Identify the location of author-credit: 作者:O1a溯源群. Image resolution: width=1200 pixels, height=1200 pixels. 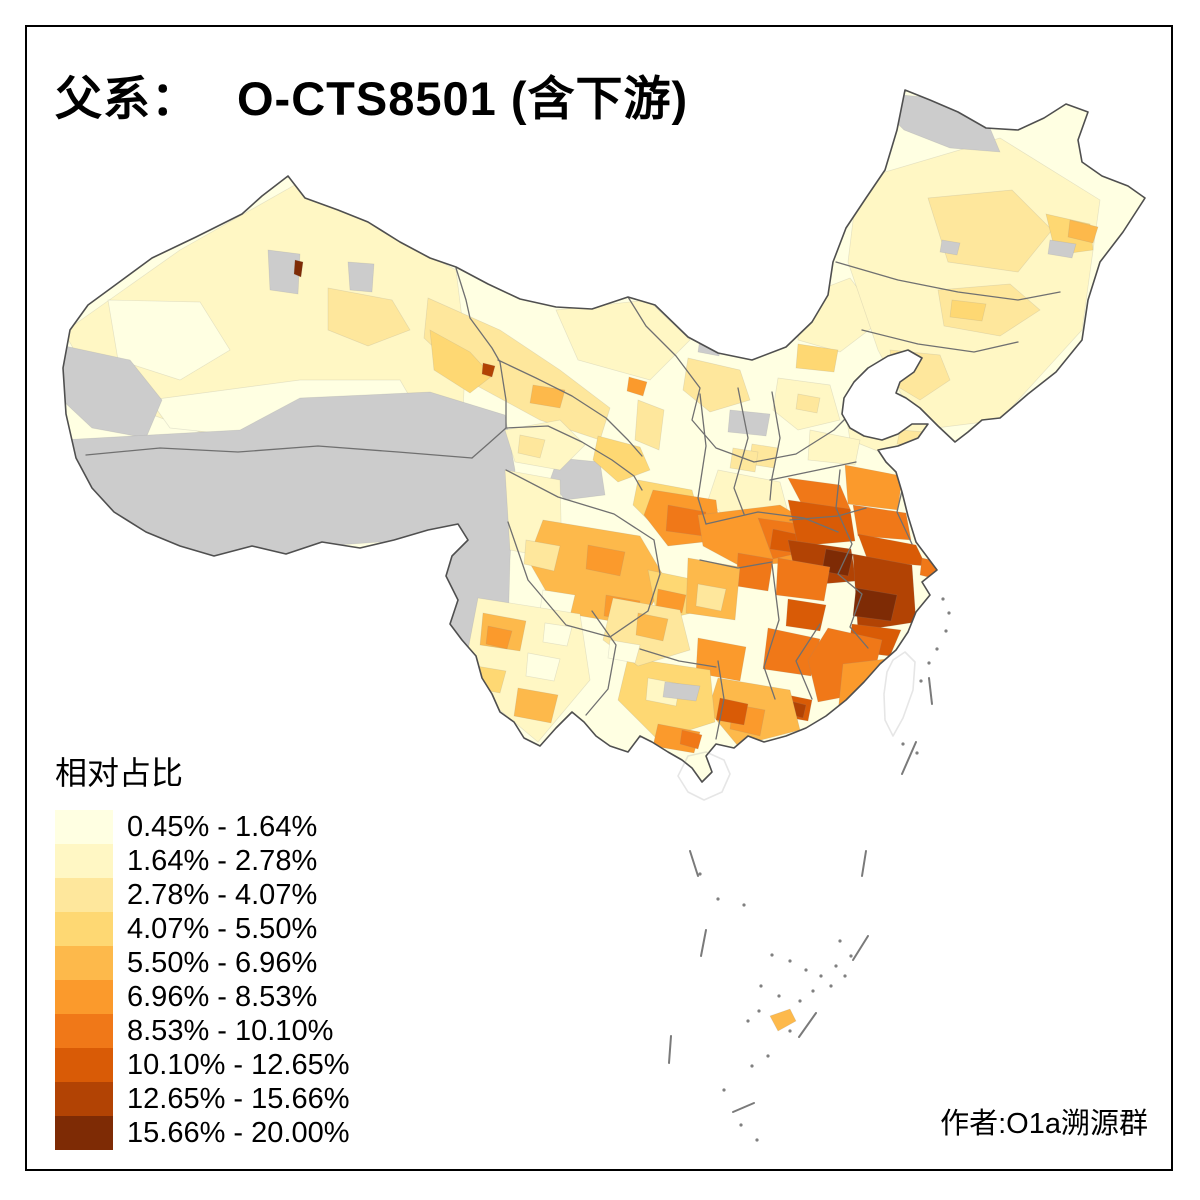
(1044, 1124).